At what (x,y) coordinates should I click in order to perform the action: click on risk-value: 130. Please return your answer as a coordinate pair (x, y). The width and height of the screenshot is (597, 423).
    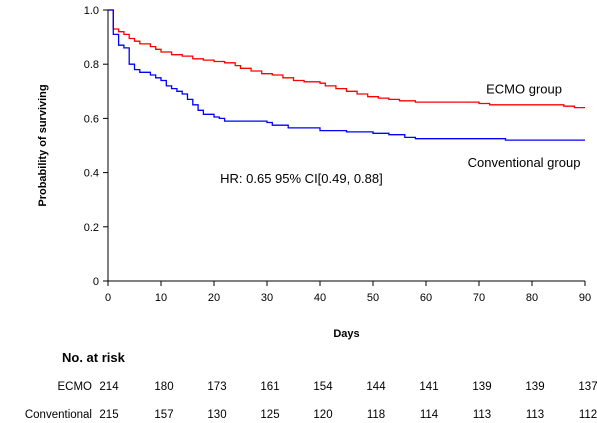
    Looking at the image, I should click on (216, 415).